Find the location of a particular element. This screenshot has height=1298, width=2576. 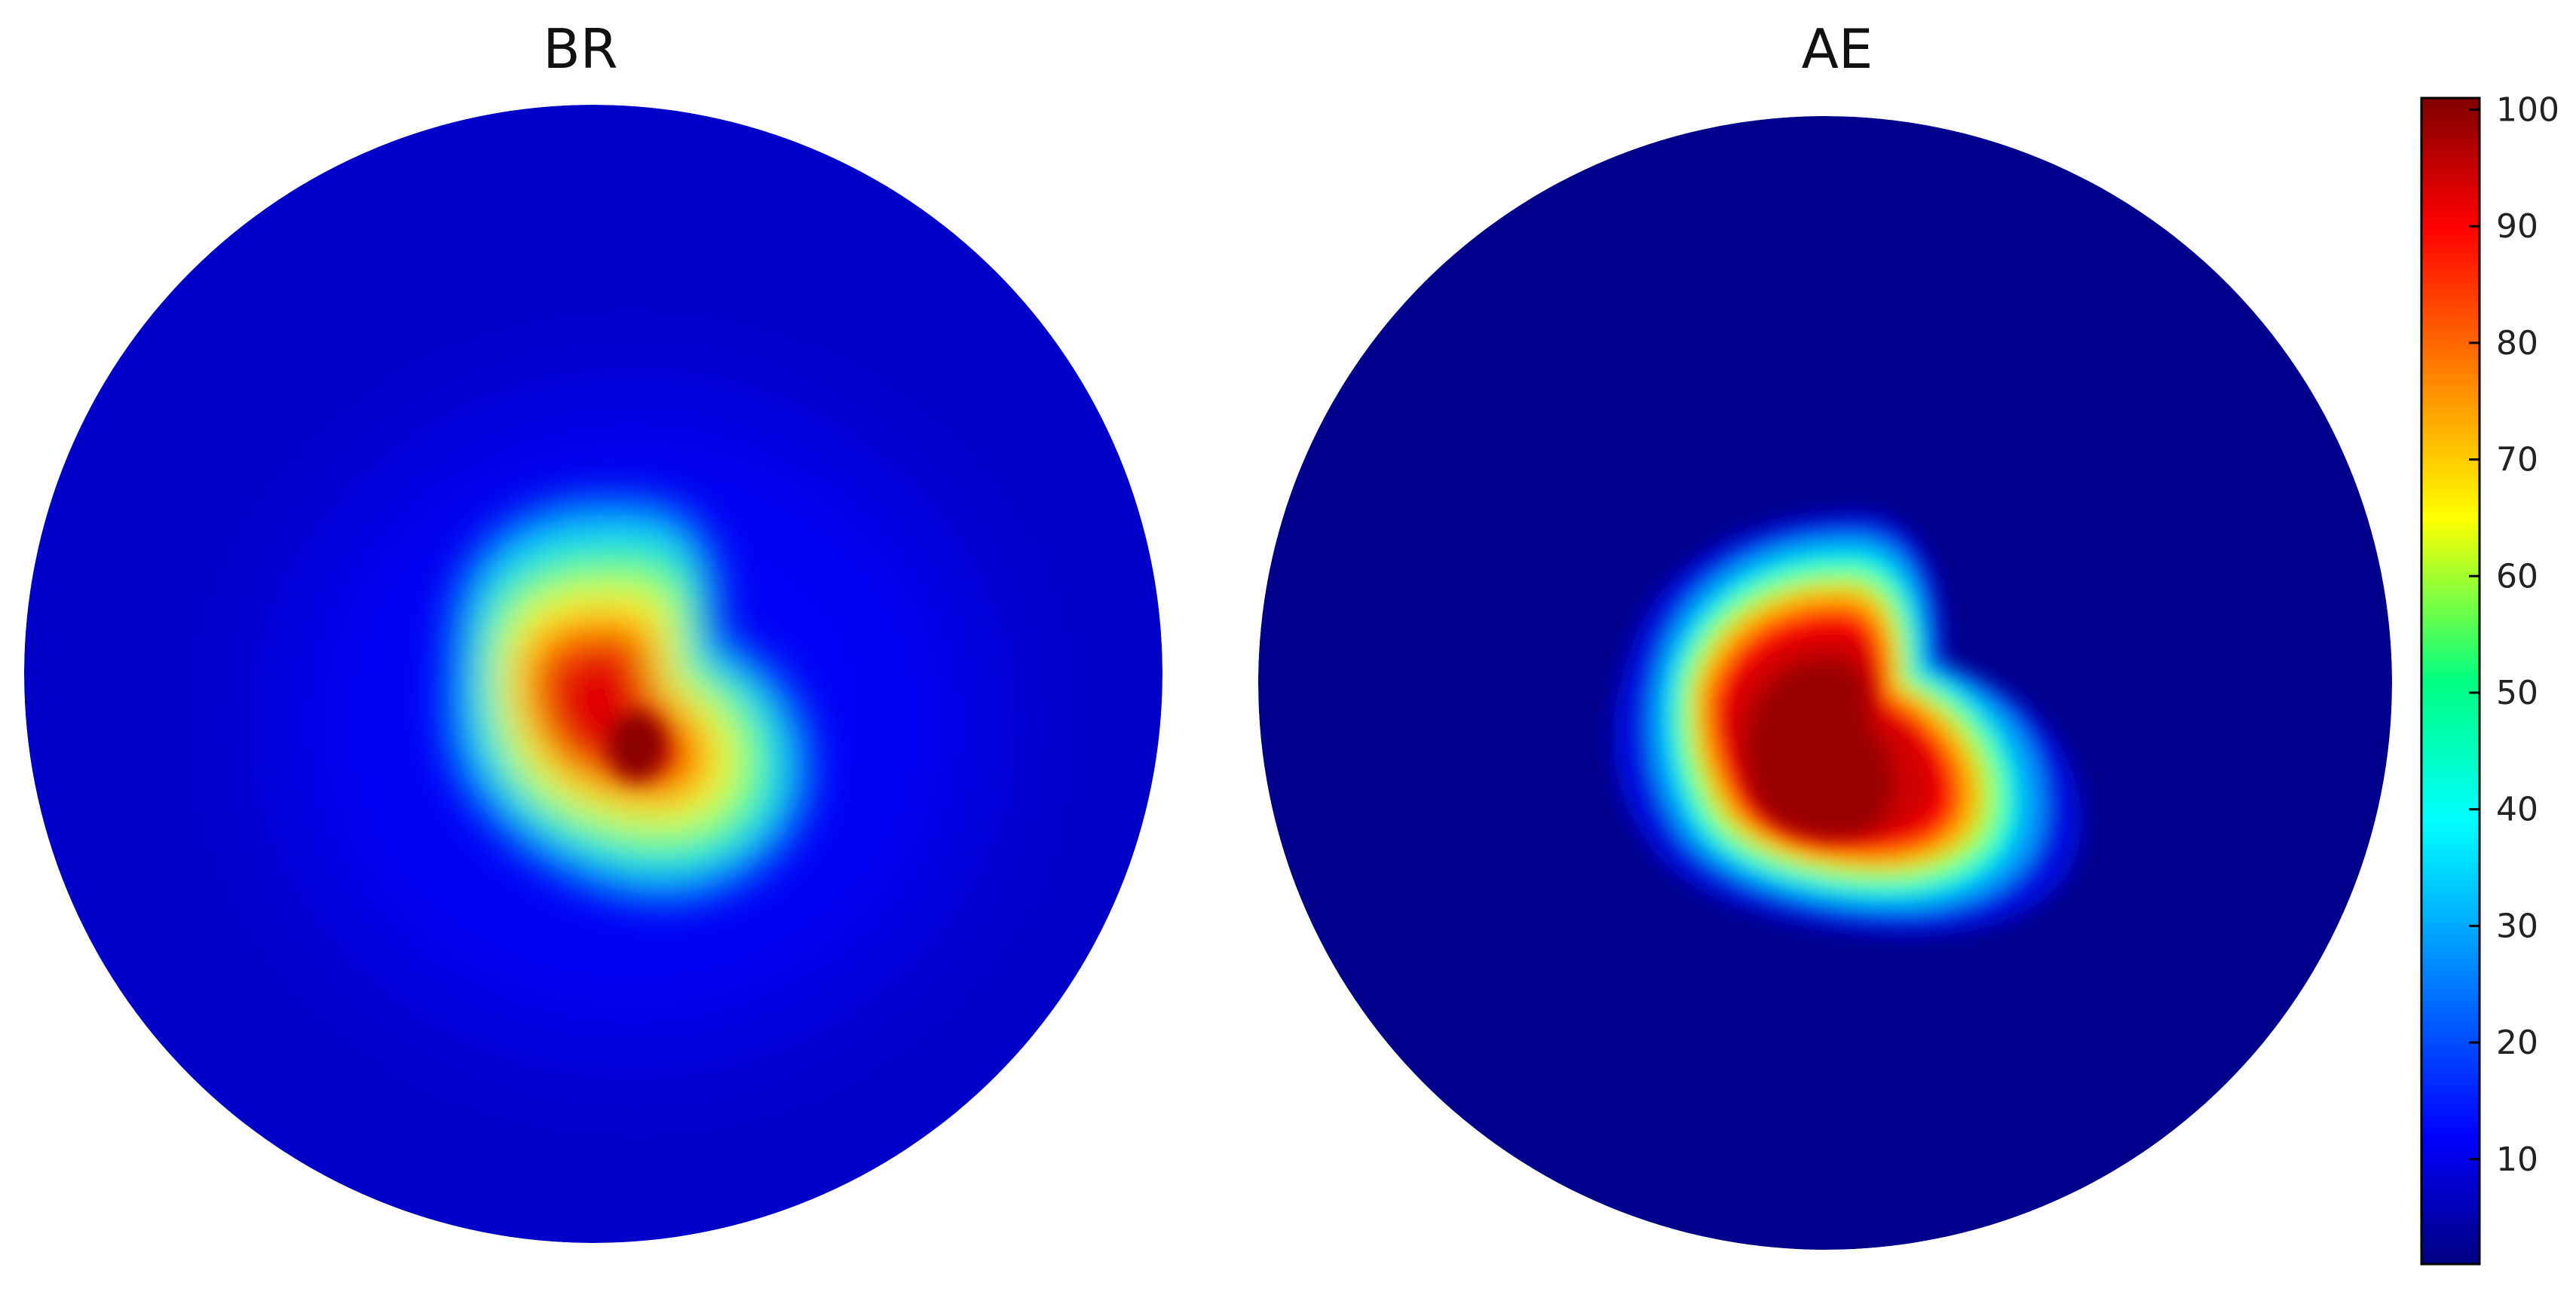

colorbar-tick-label: 70 is located at coordinates (2517, 460).